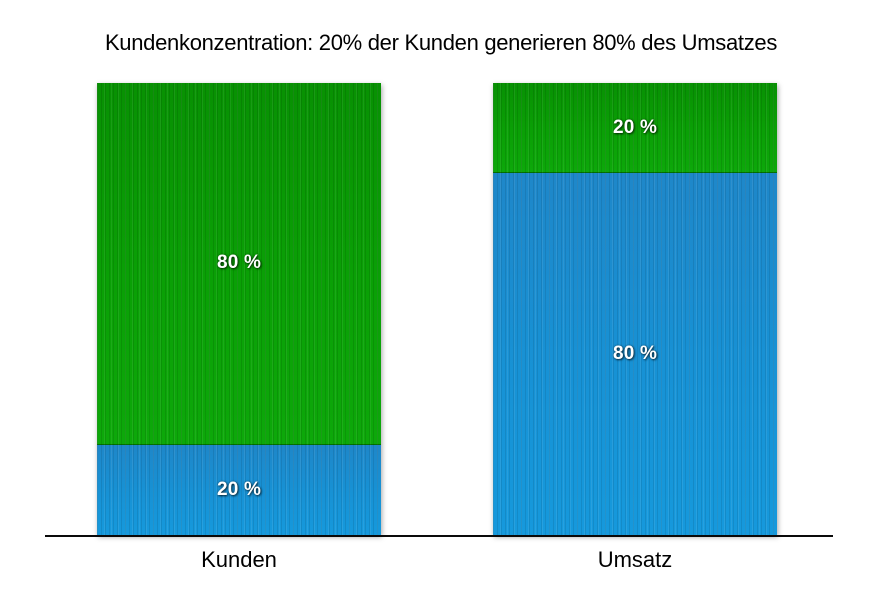 The image size is (882, 597). Describe the element at coordinates (439, 536) in the screenshot. I see `x-axis-line` at that location.